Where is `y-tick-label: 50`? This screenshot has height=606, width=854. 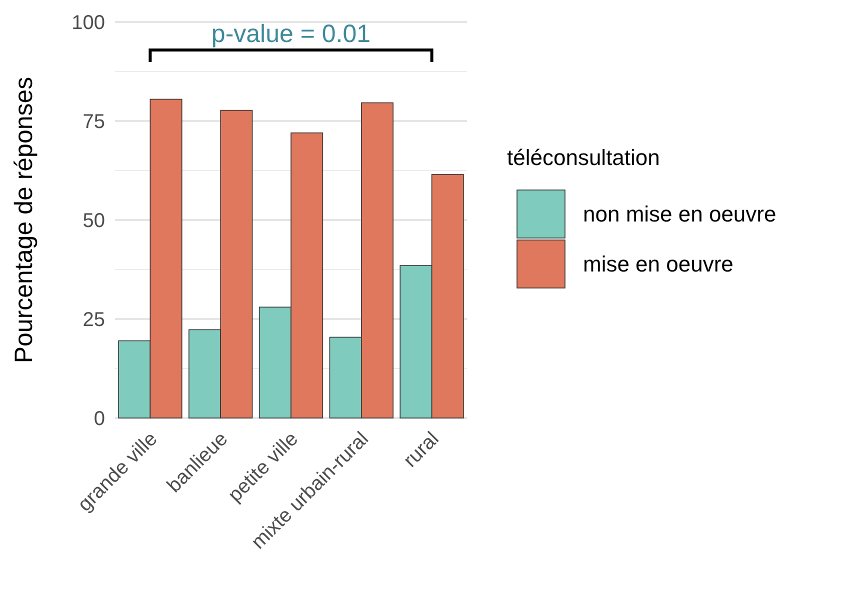
y-tick-label: 50 is located at coordinates (93, 221).